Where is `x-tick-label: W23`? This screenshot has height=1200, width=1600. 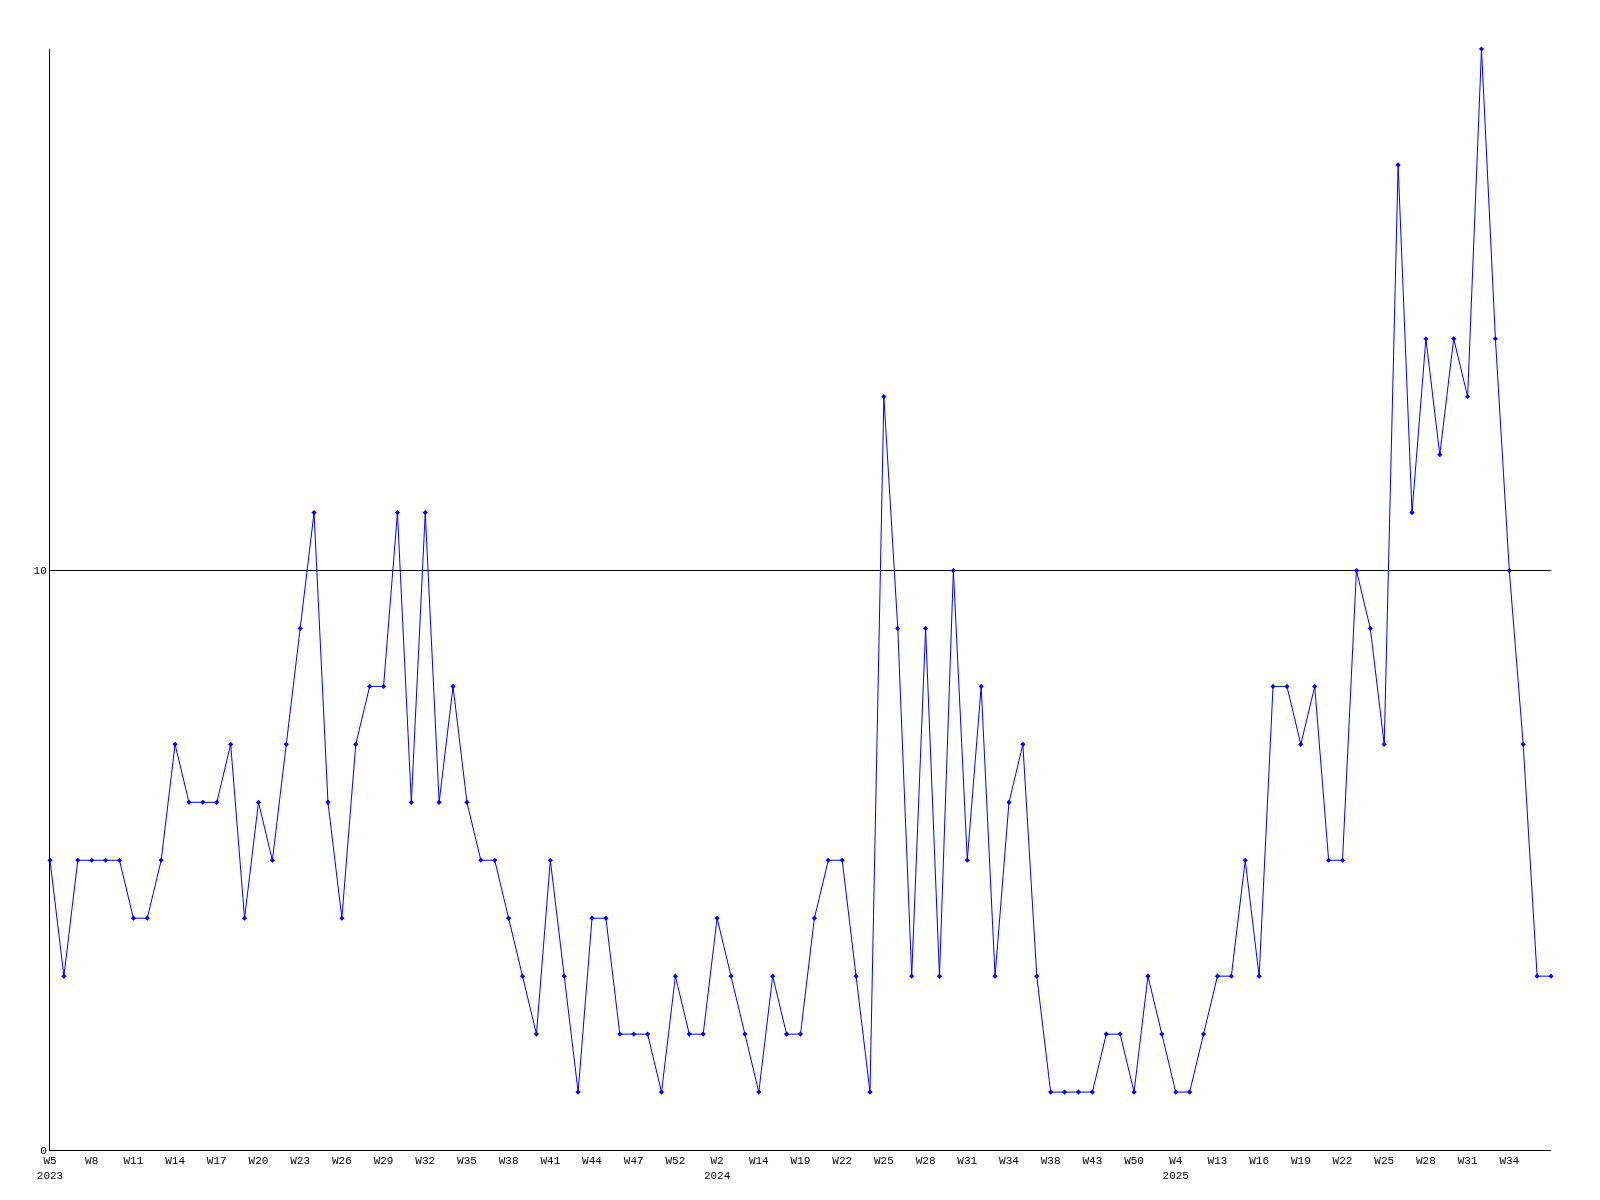
x-tick-label: W23 is located at coordinates (300, 1161).